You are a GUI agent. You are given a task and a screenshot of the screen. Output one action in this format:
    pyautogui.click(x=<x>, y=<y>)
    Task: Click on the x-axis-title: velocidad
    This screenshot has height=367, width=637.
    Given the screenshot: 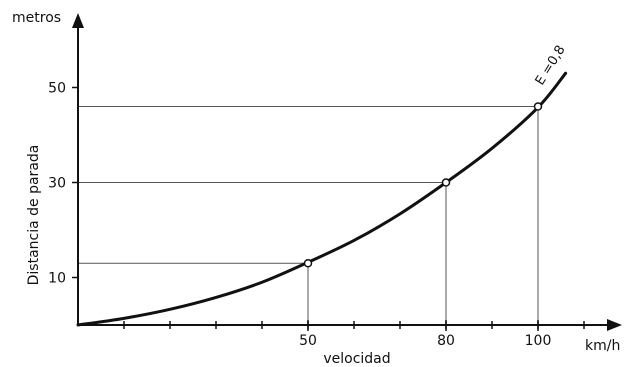 What is the action you would take?
    pyautogui.click(x=356, y=359)
    